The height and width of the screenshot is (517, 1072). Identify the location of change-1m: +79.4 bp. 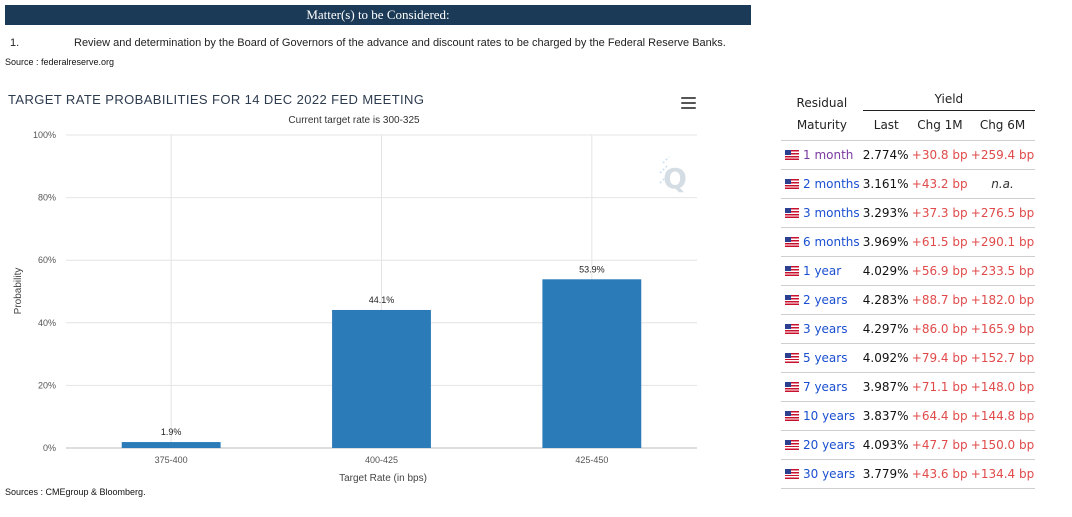
(940, 358).